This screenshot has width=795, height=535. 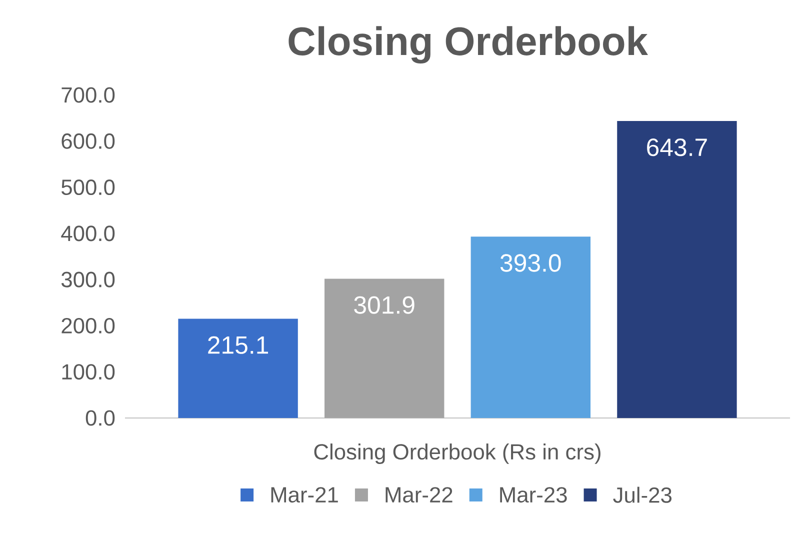 What do you see at coordinates (642, 494) in the screenshot?
I see `legend-label: Jul-23` at bounding box center [642, 494].